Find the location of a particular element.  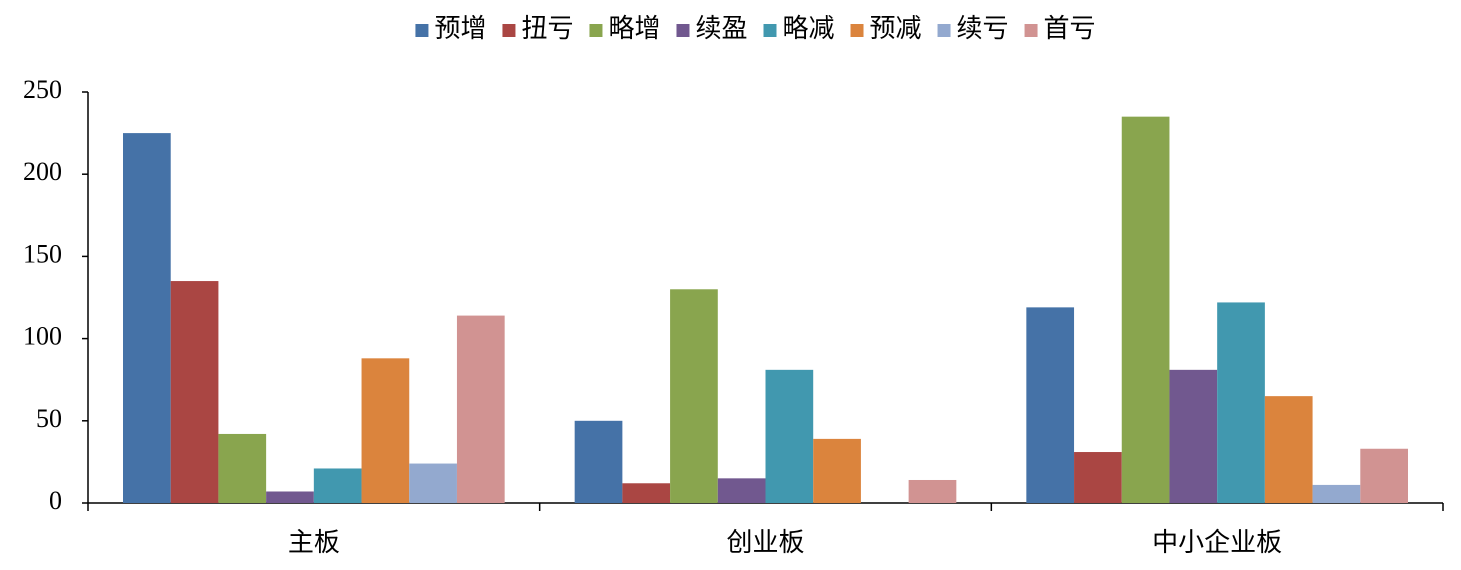

legend-label: 略减 is located at coordinates (809, 28).